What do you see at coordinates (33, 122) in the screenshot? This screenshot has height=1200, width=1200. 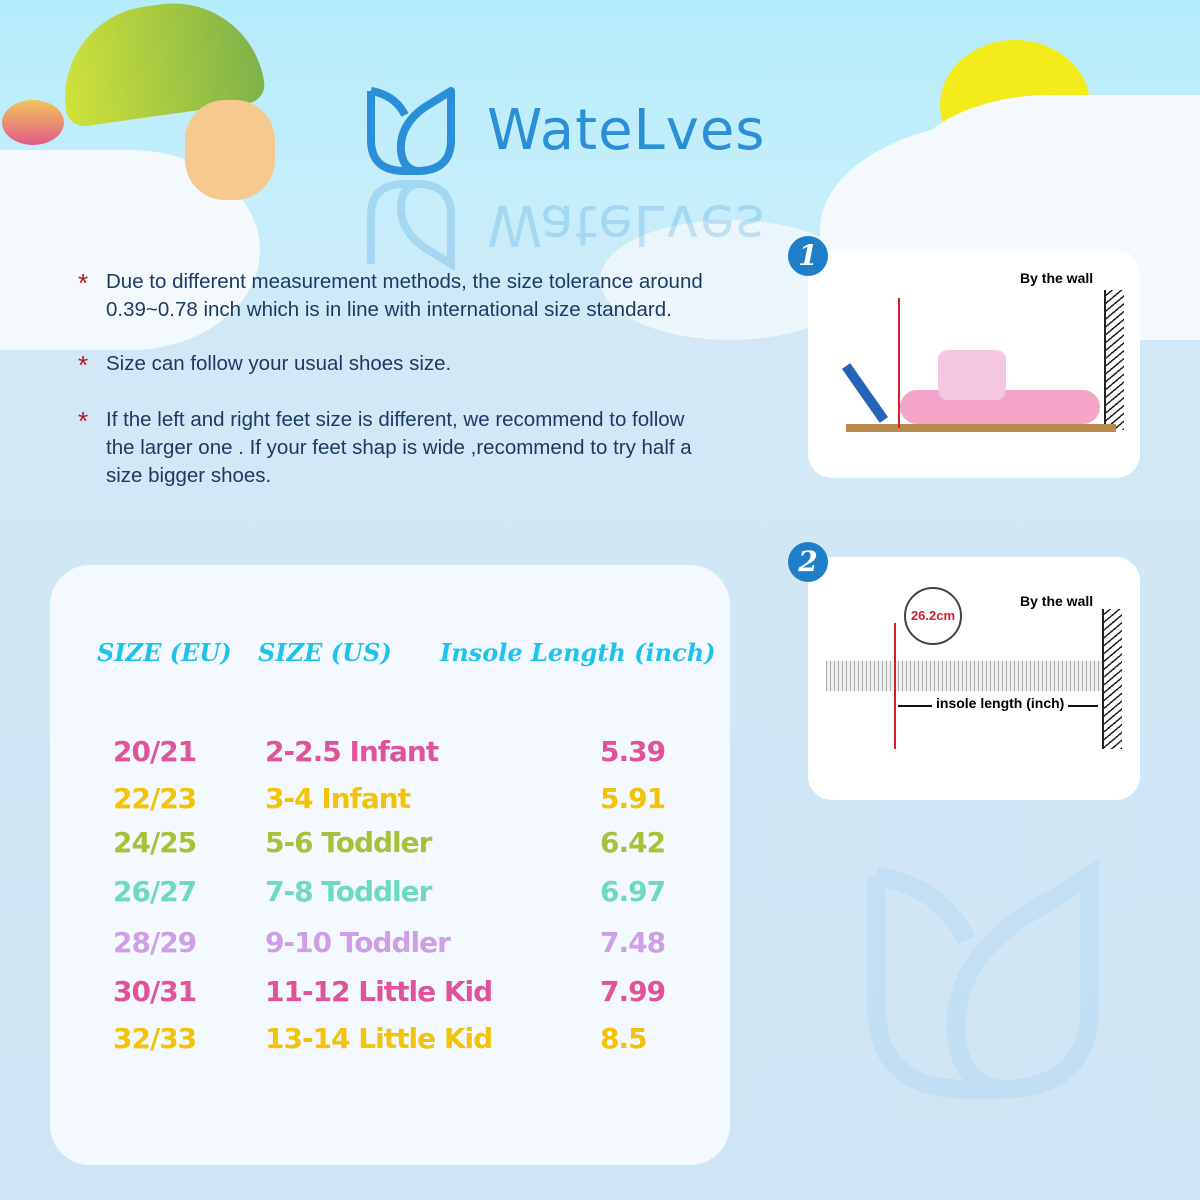 I see `balloon-illustration` at bounding box center [33, 122].